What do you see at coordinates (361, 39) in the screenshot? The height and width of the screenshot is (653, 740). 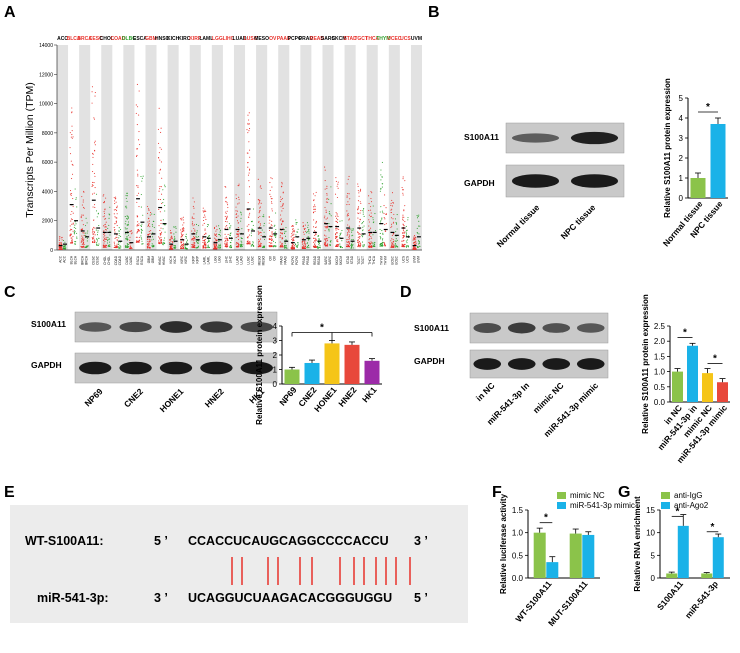 I see `panel-a-cancer-label: TGCT` at bounding box center [361, 39].